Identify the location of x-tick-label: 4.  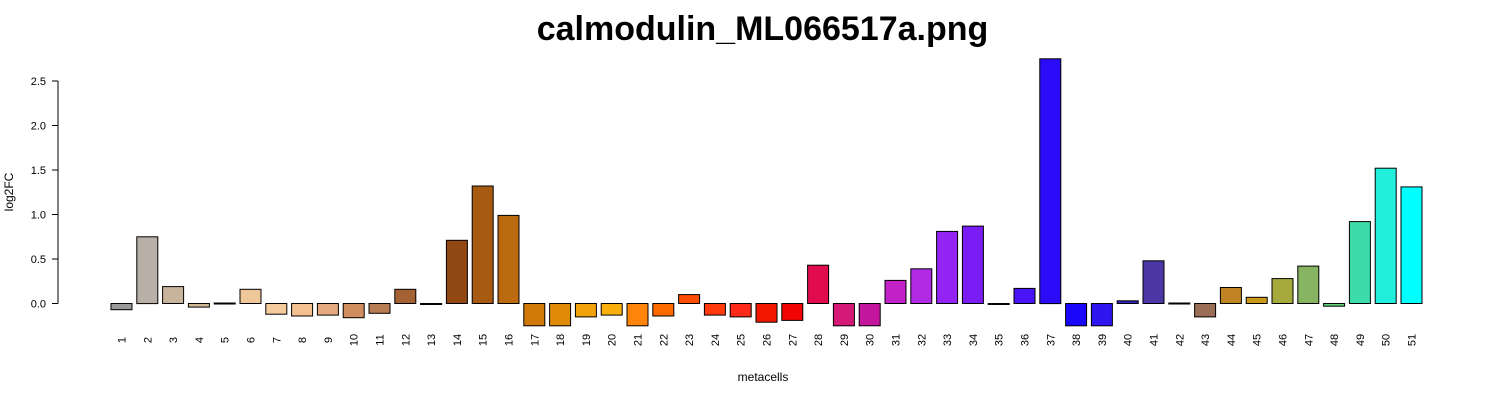
(200, 340).